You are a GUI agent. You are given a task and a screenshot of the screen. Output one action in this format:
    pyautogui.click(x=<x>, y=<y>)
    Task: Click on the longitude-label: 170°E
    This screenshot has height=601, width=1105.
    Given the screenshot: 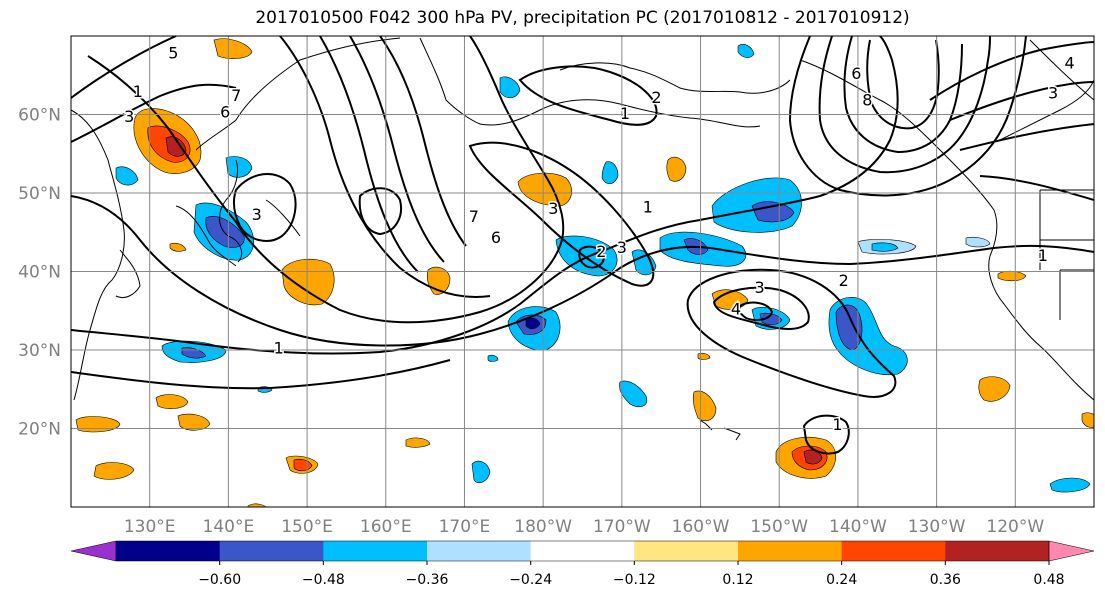 What is the action you would take?
    pyautogui.click(x=465, y=527)
    